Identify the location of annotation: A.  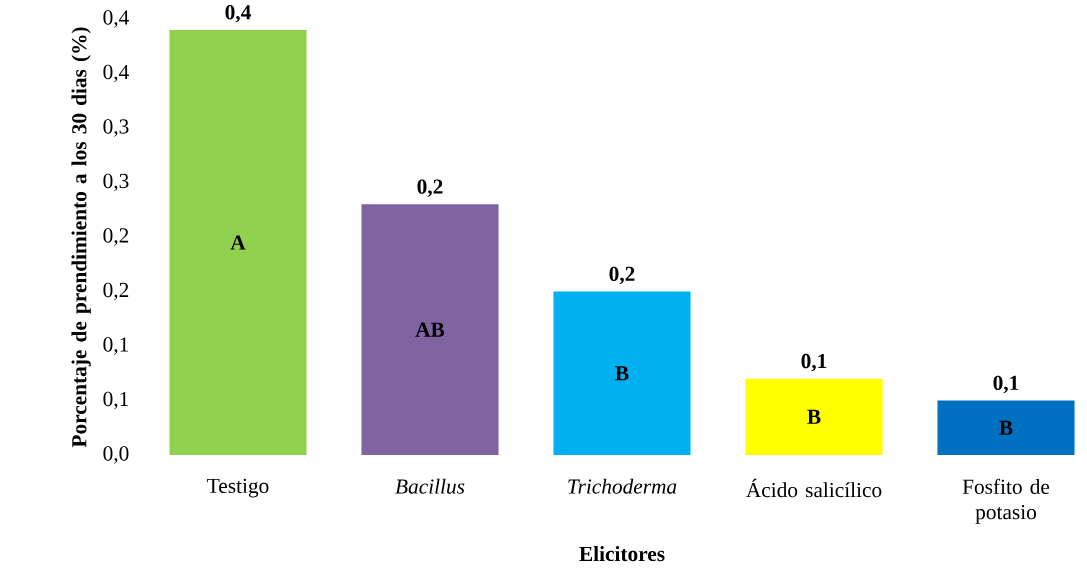
(238, 242).